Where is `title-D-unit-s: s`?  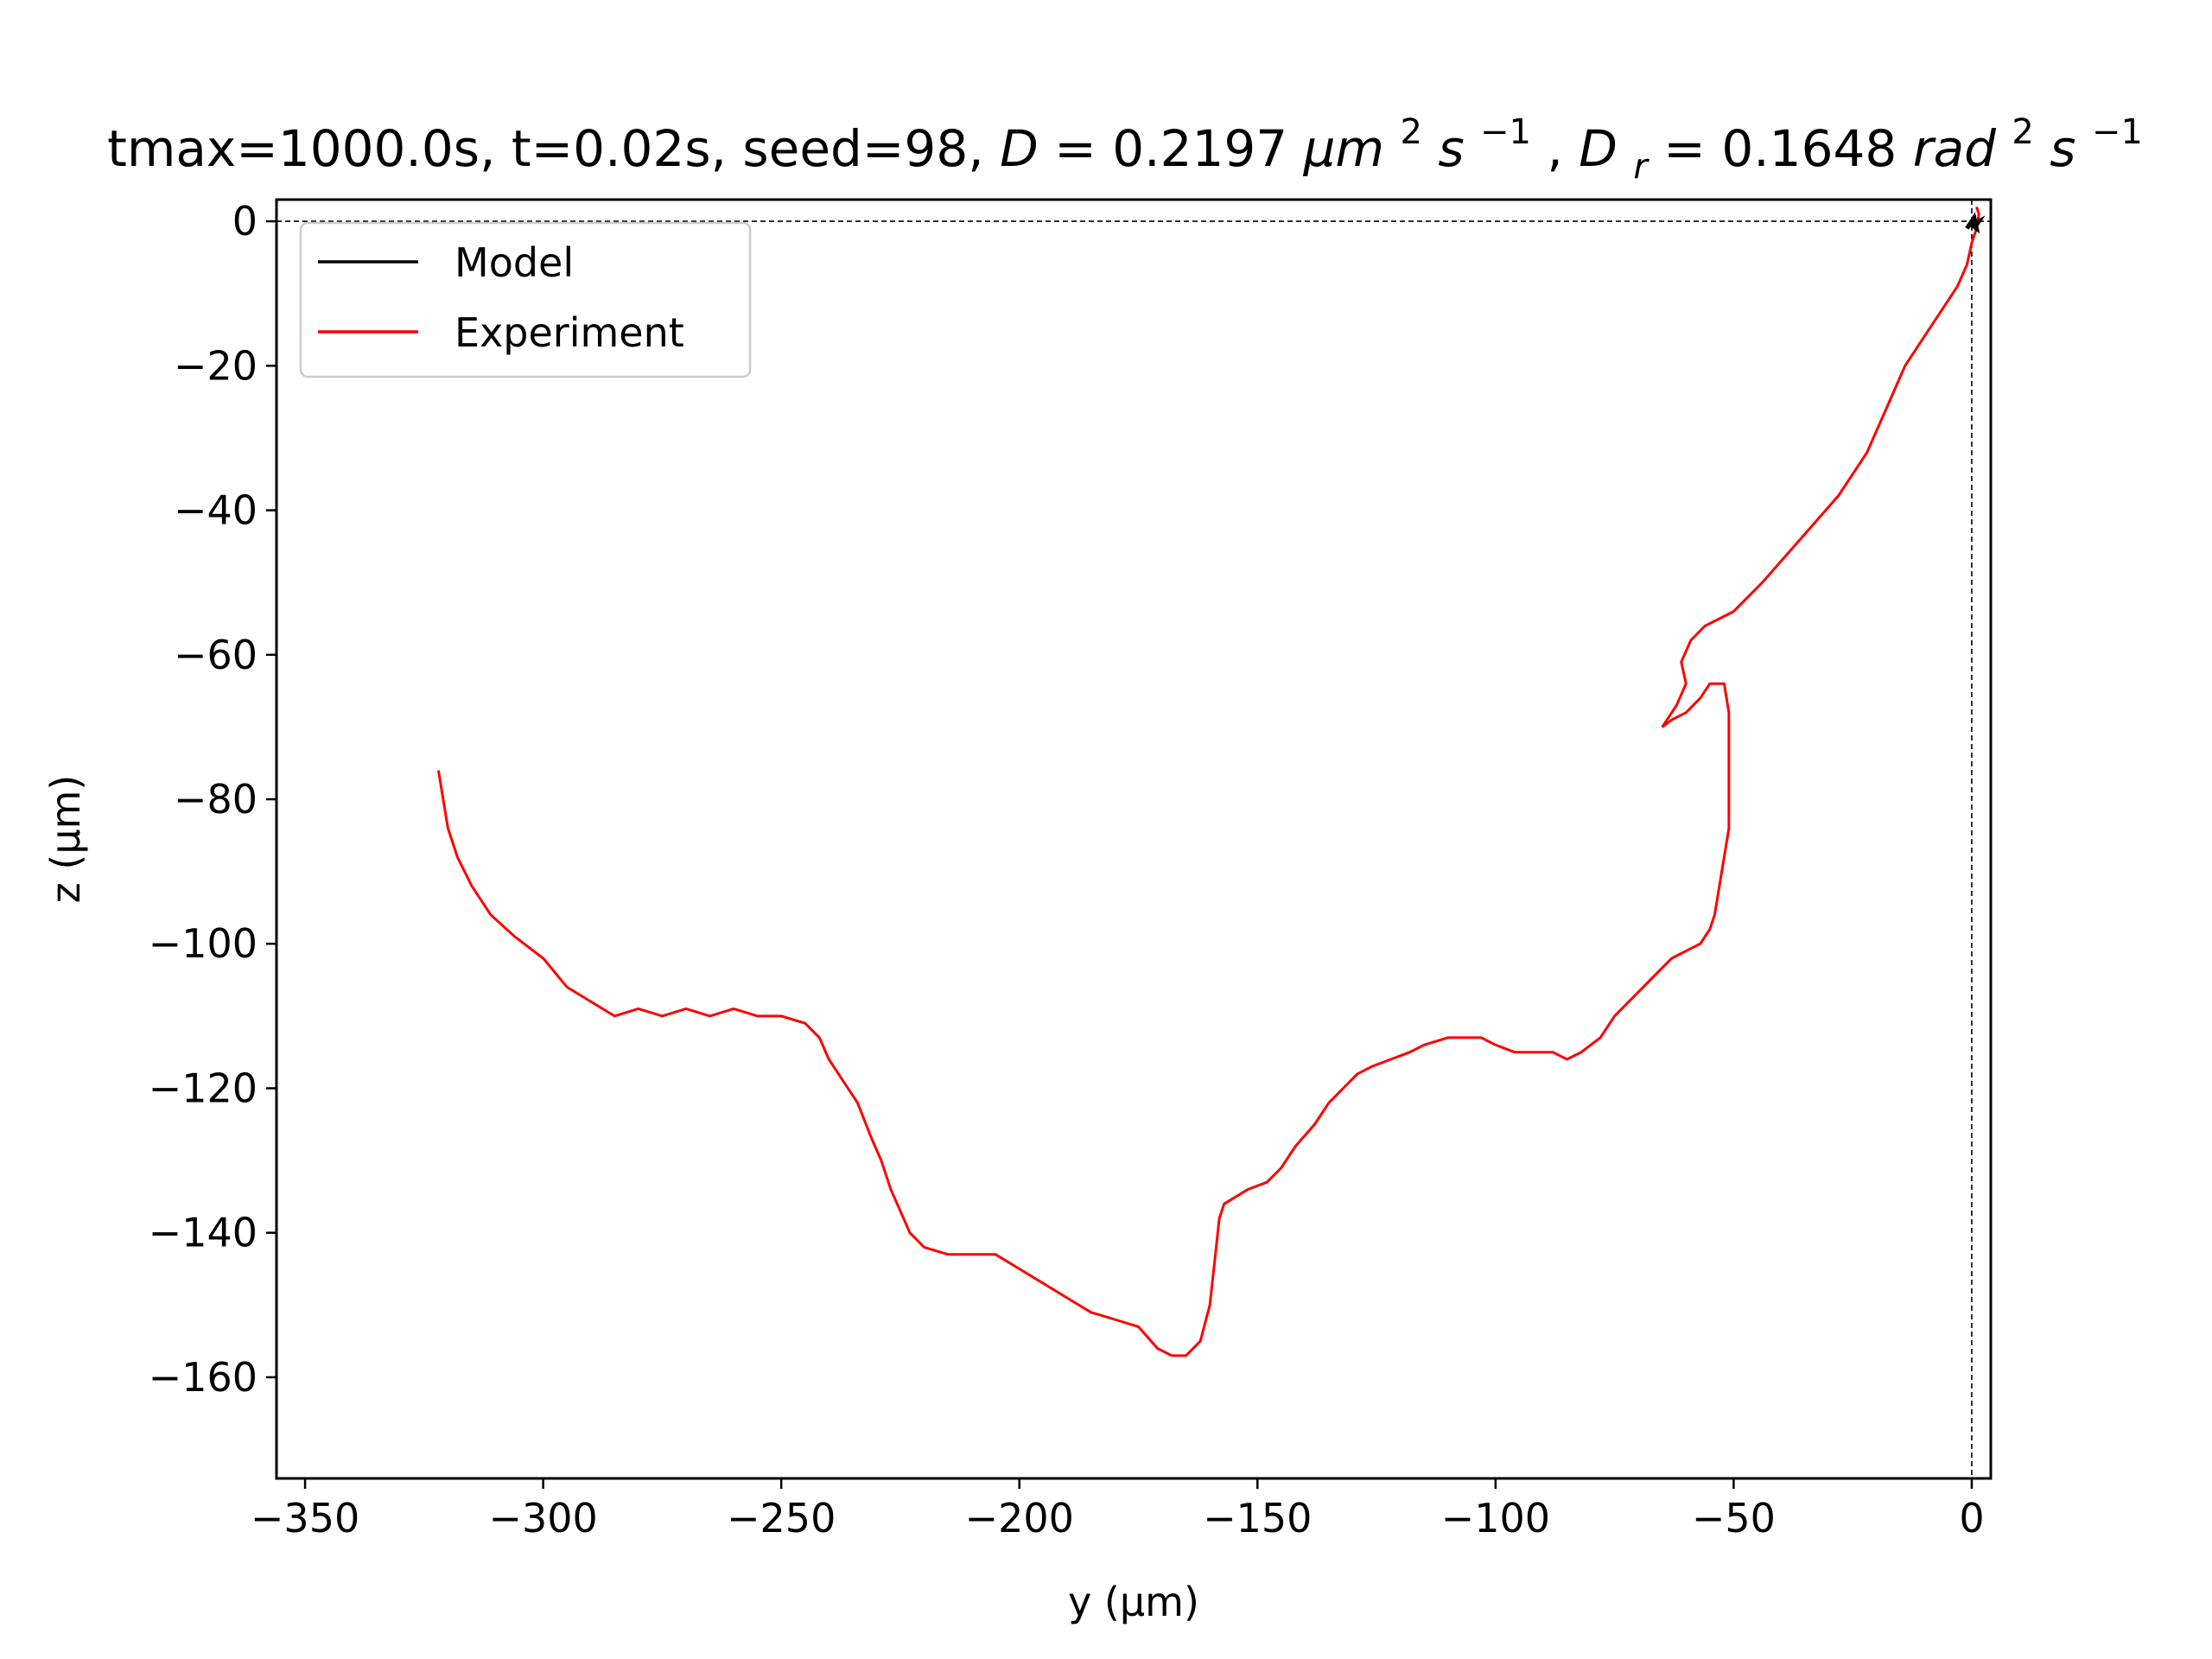
title-D-unit-s: s is located at coordinates (1451, 148).